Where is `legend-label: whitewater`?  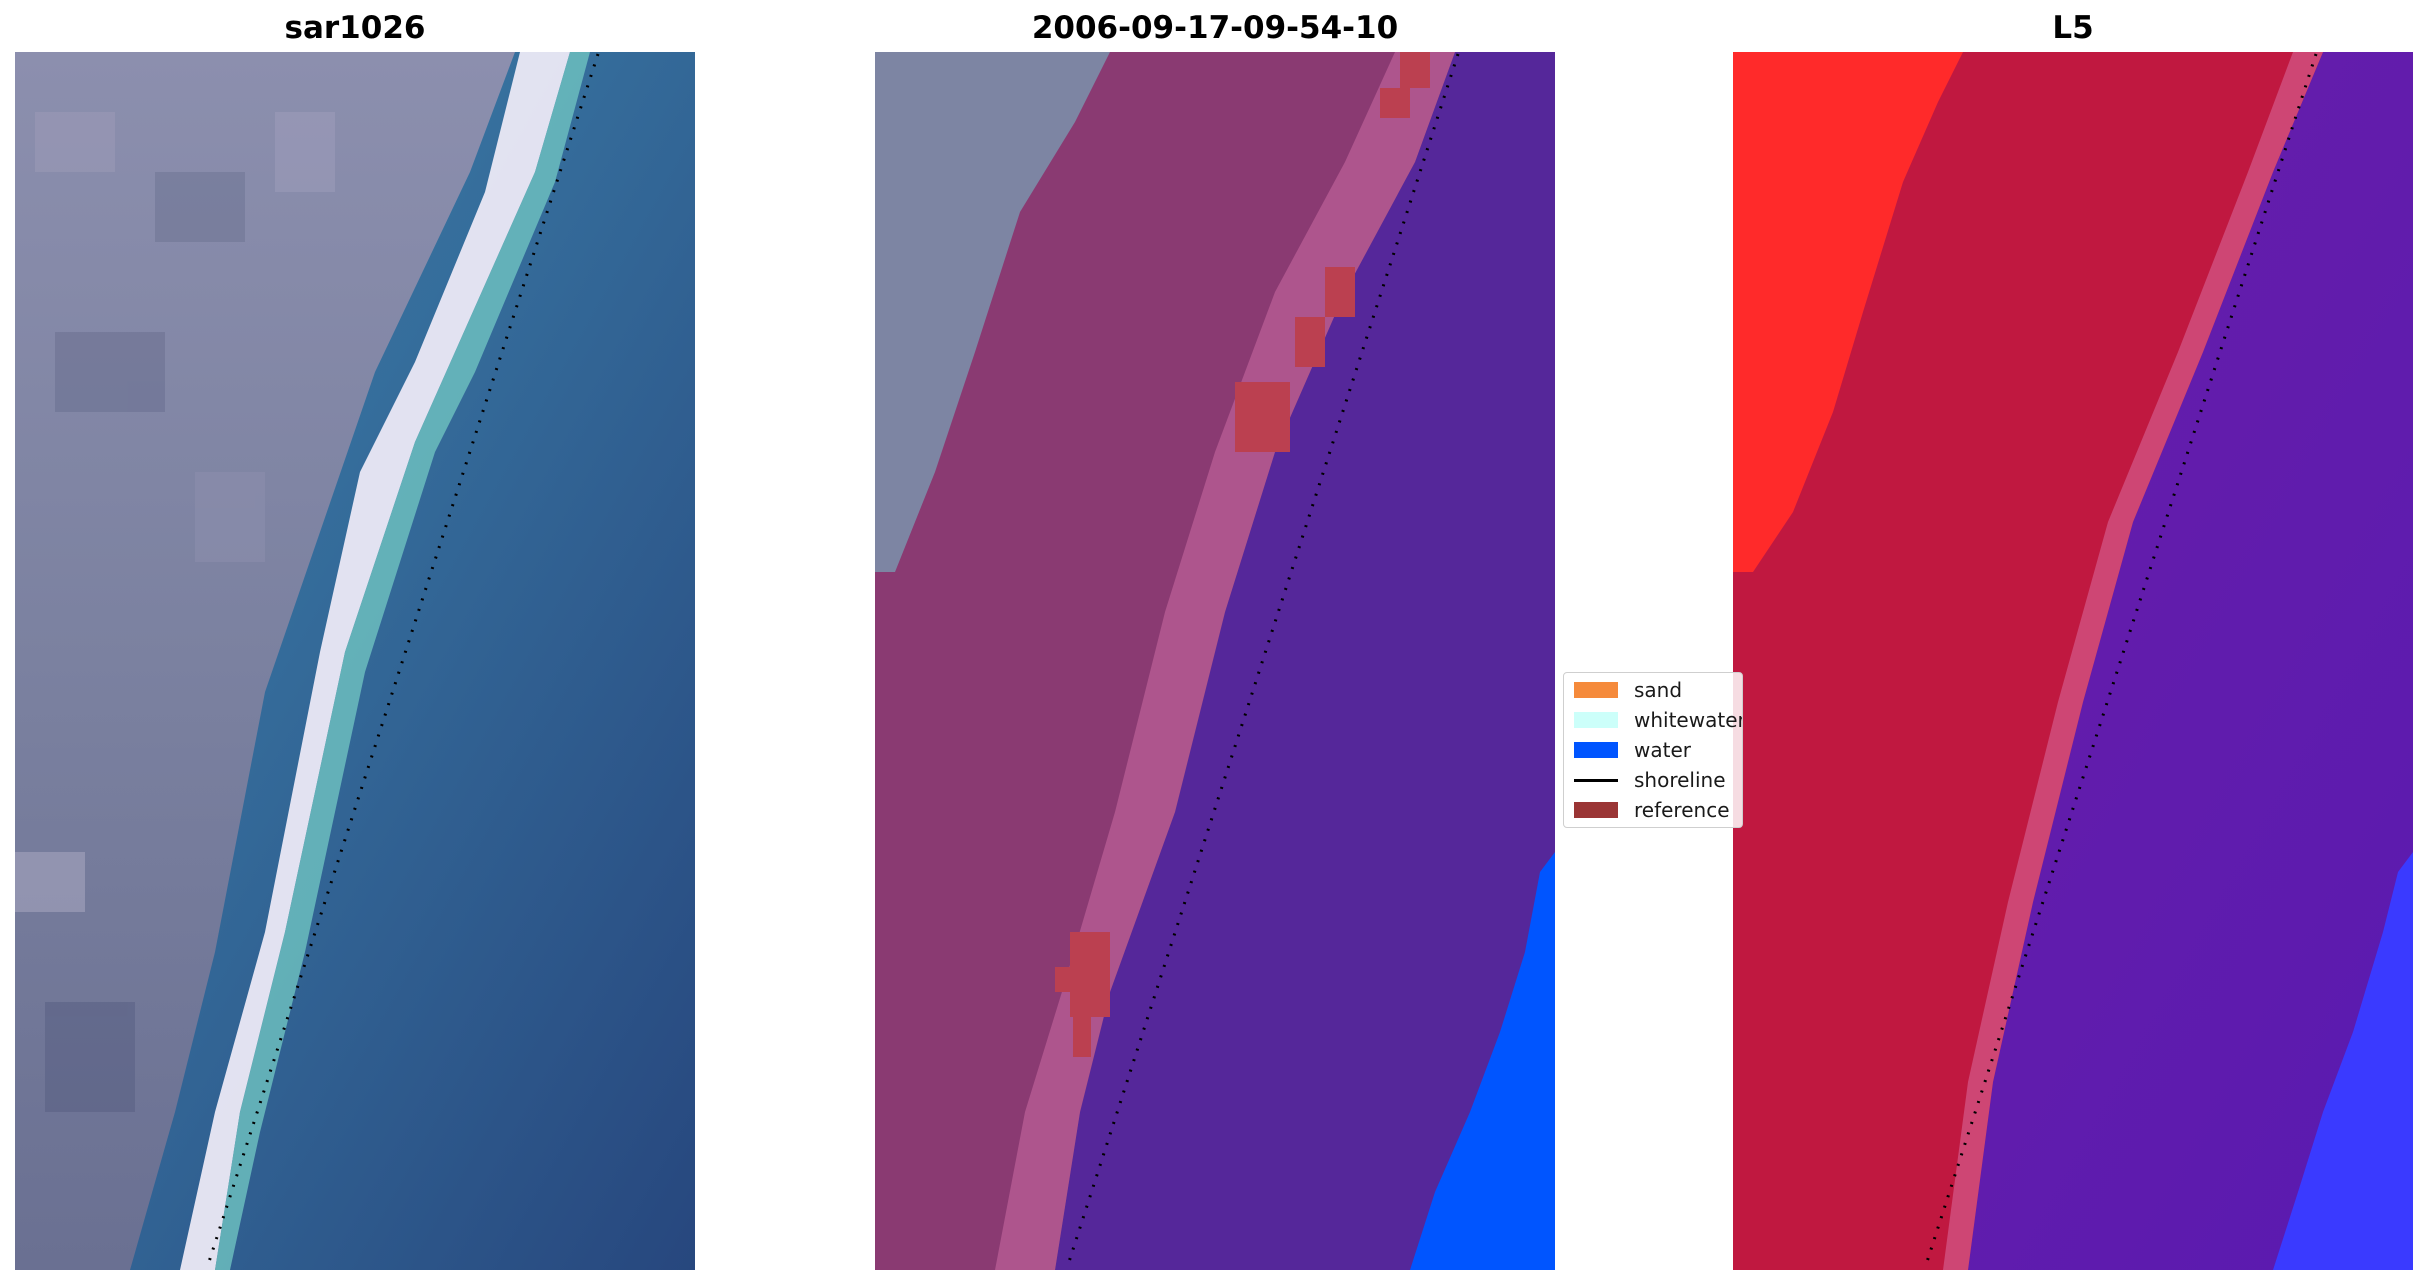 legend-label: whitewater is located at coordinates (1688, 720).